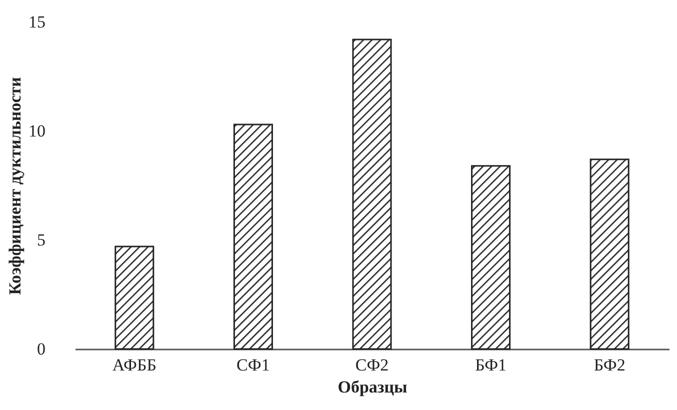  I want to click on y-tick-label: 0, so click(41, 349).